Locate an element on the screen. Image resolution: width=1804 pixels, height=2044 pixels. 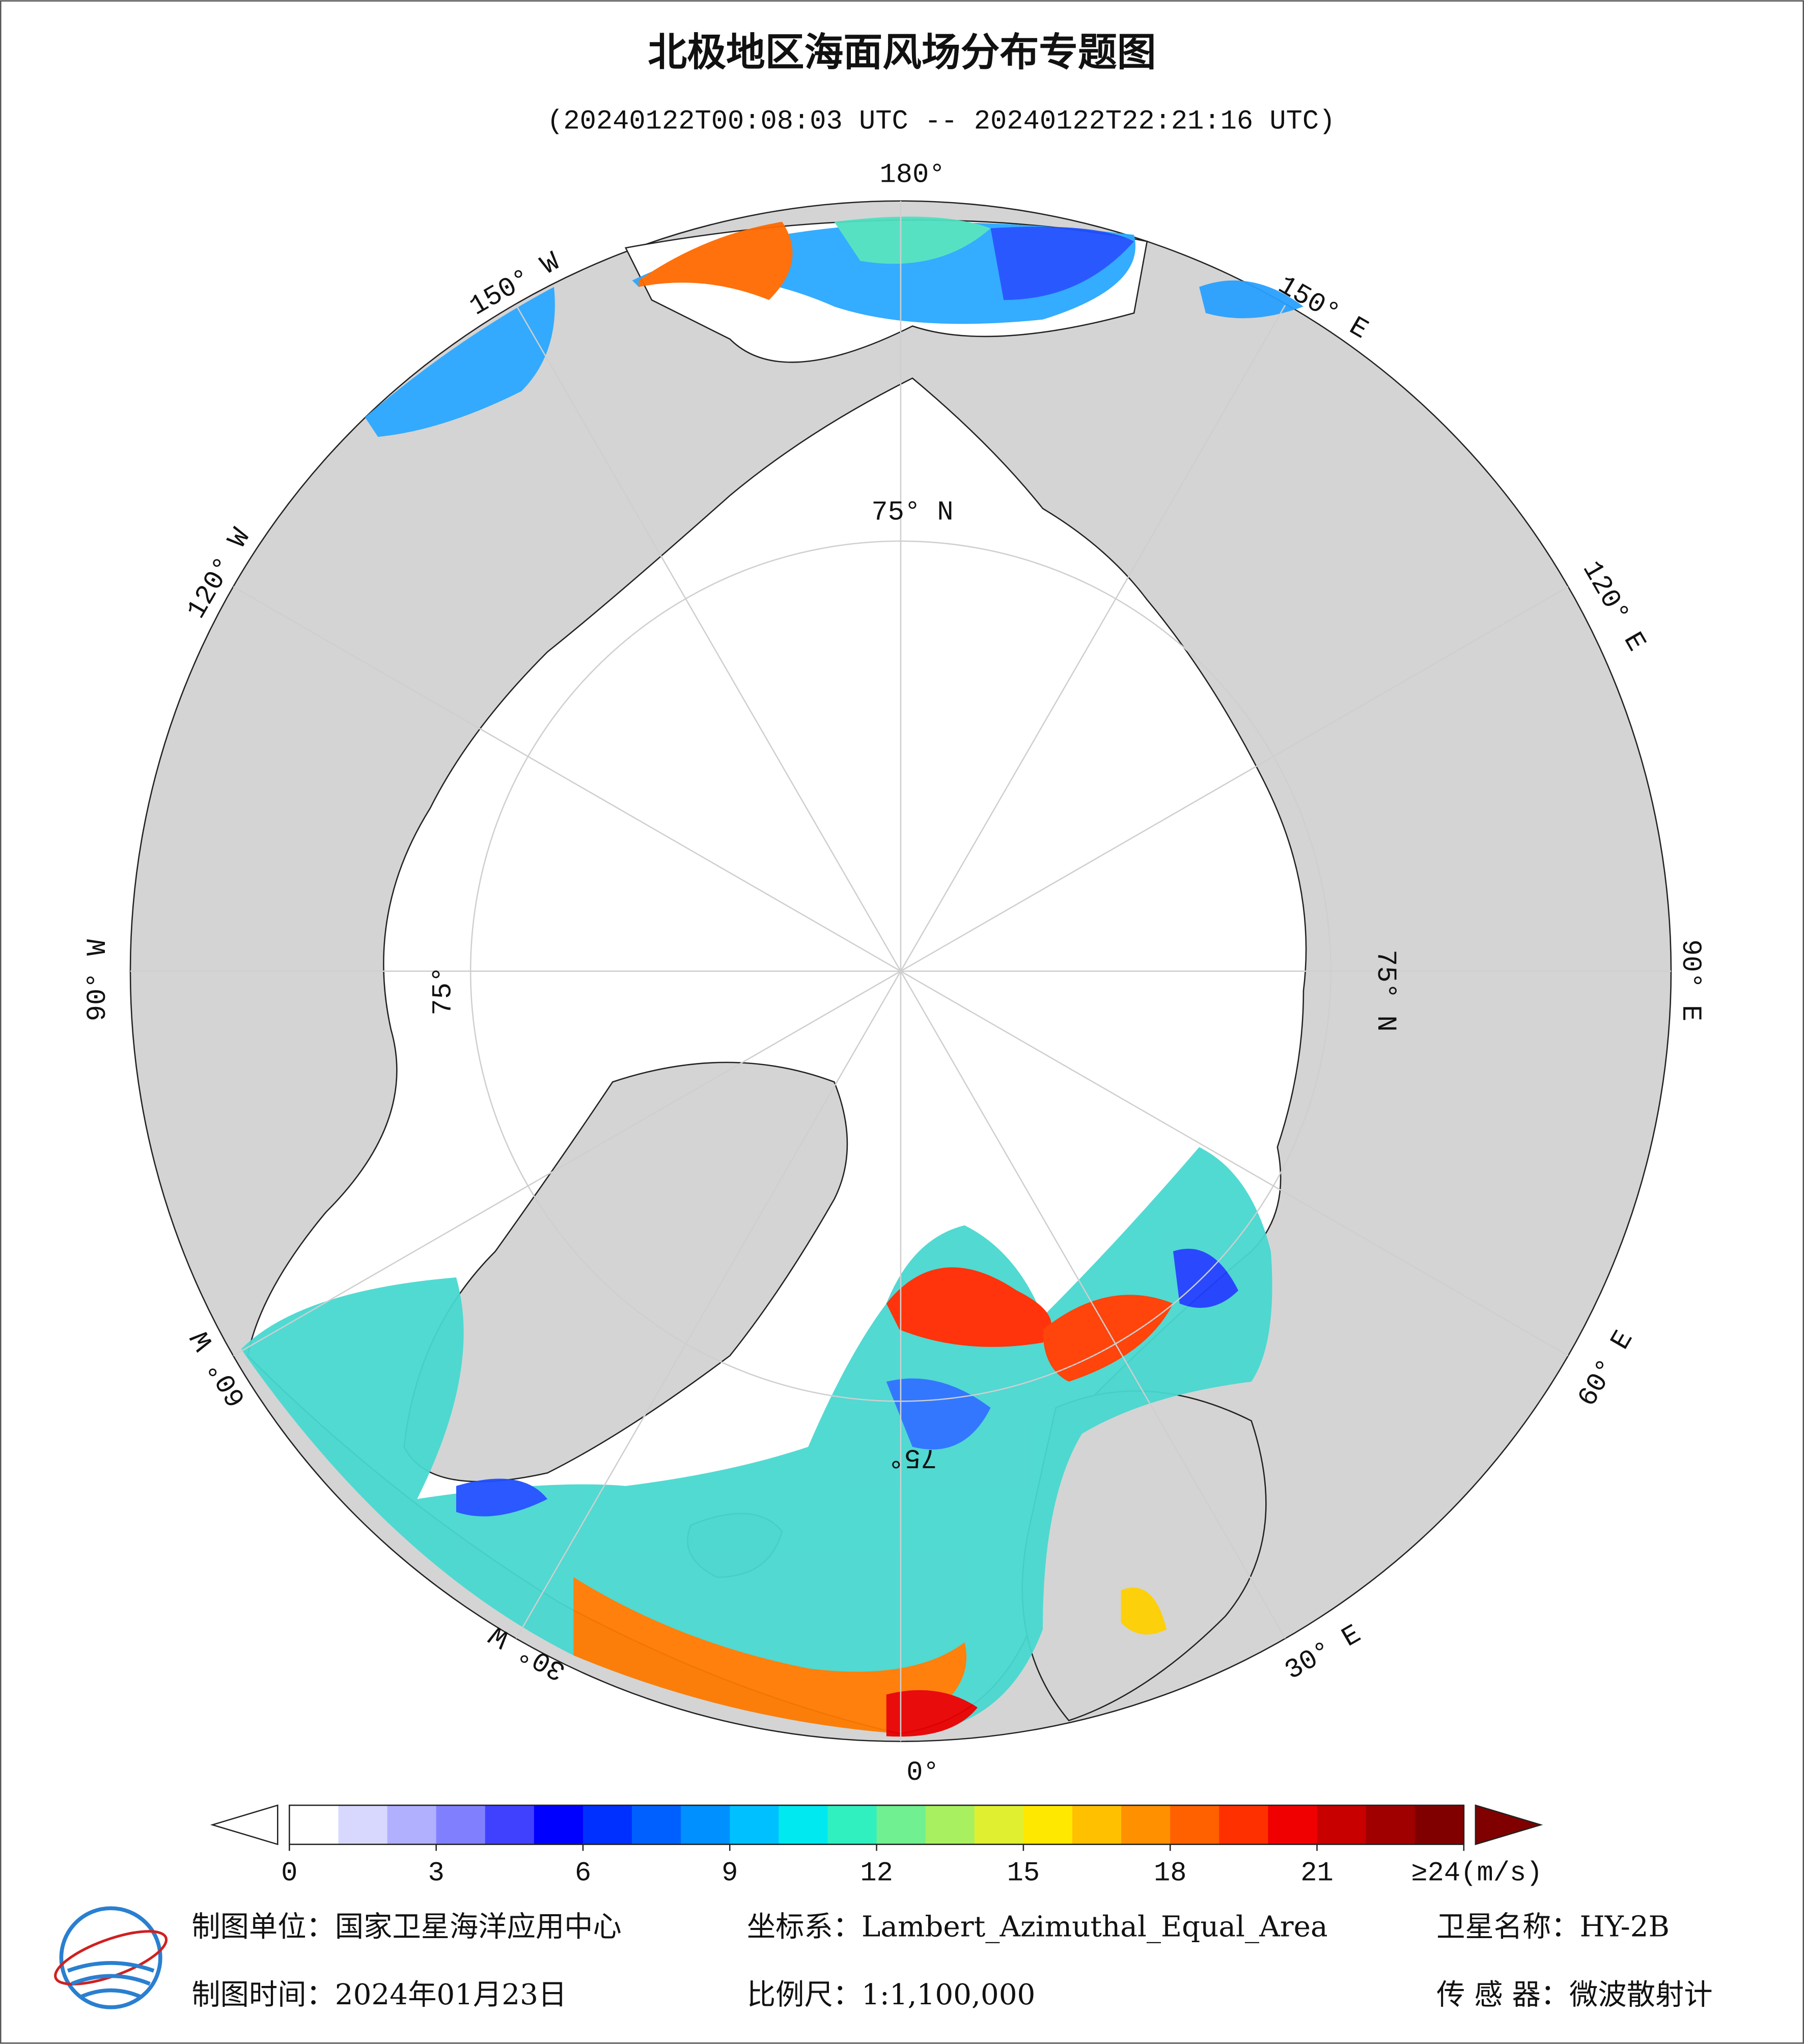
colorbar-tick-label: 21 is located at coordinates (1317, 1873).